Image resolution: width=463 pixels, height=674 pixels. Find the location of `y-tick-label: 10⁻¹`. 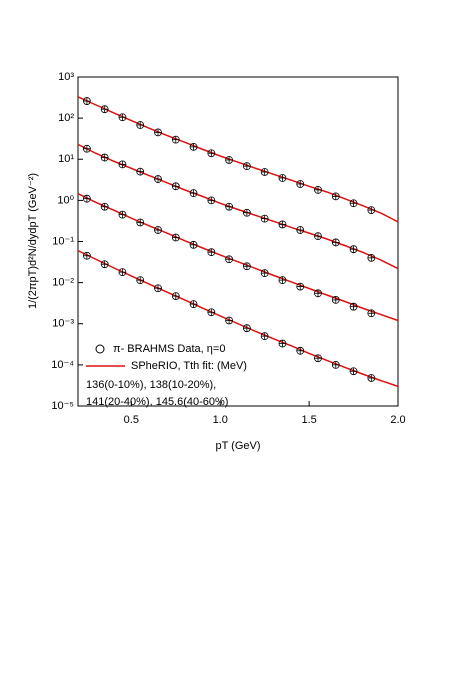

y-tick-label: 10⁻¹ is located at coordinates (63, 241).